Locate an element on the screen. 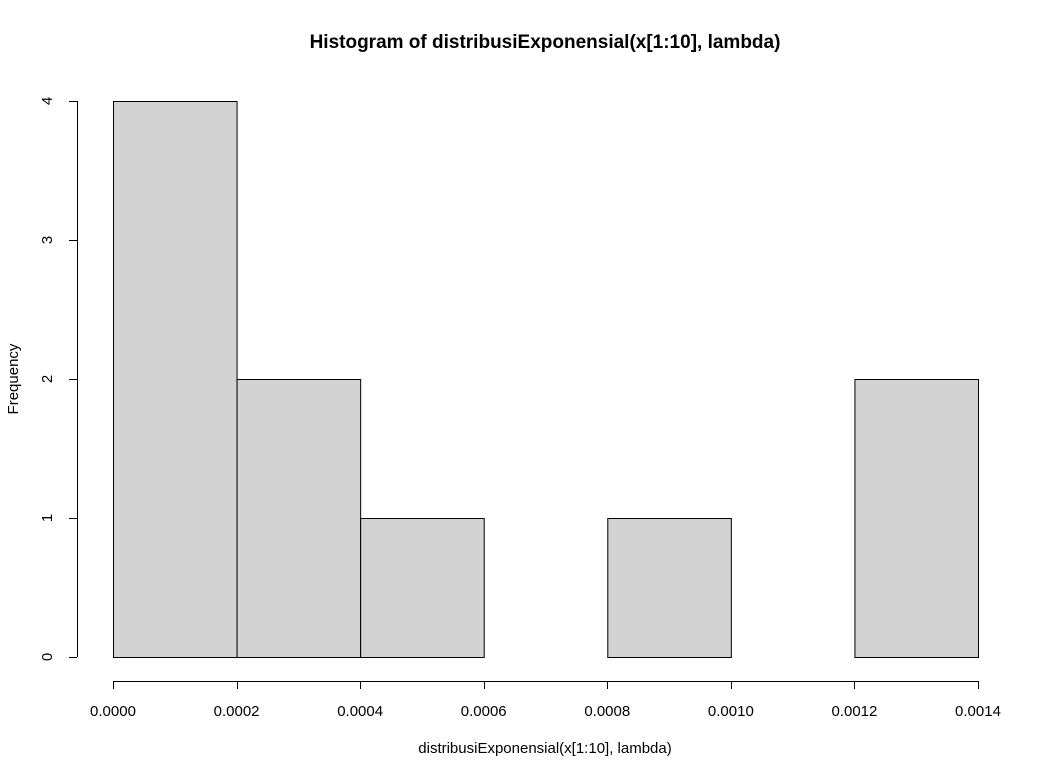 This screenshot has width=1053, height=778. y-tick-label: 3 is located at coordinates (47, 240).